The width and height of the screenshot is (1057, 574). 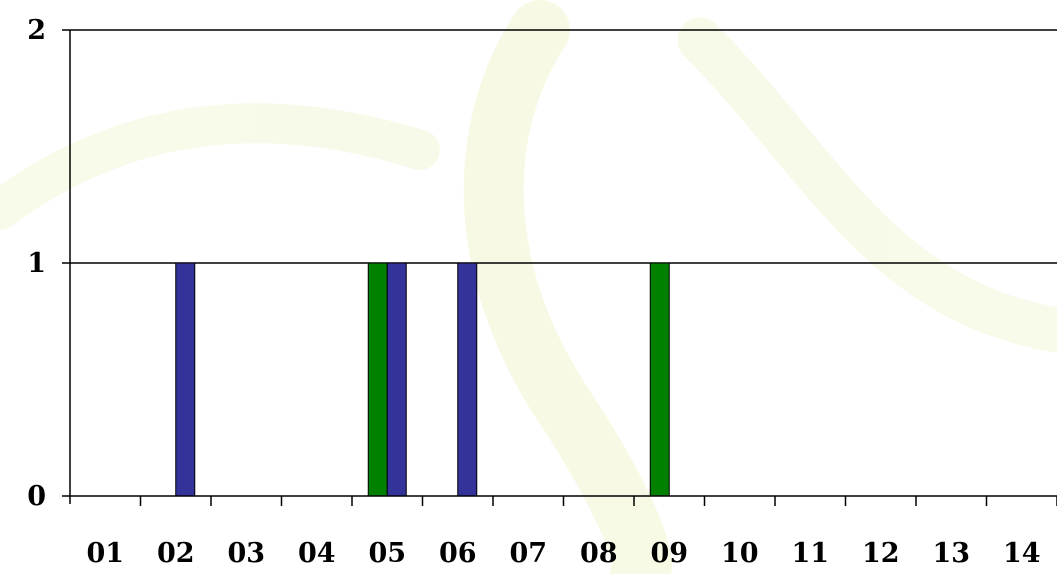 What do you see at coordinates (951, 553) in the screenshot?
I see `x-tick-label: 13` at bounding box center [951, 553].